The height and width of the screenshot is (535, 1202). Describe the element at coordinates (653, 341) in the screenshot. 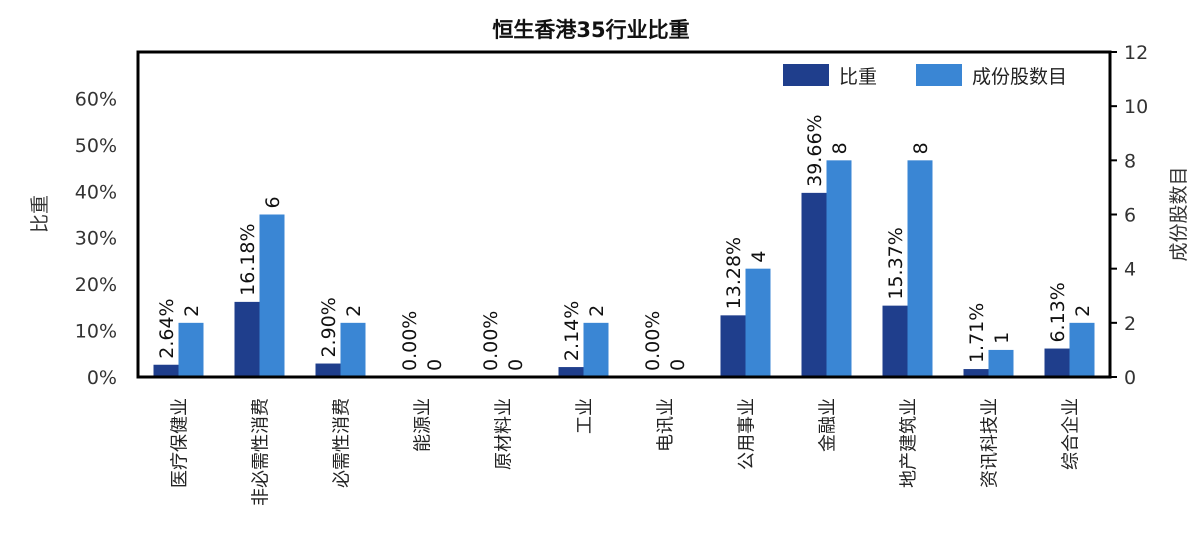

I see `data-label-weight-6: 0.00%` at that location.